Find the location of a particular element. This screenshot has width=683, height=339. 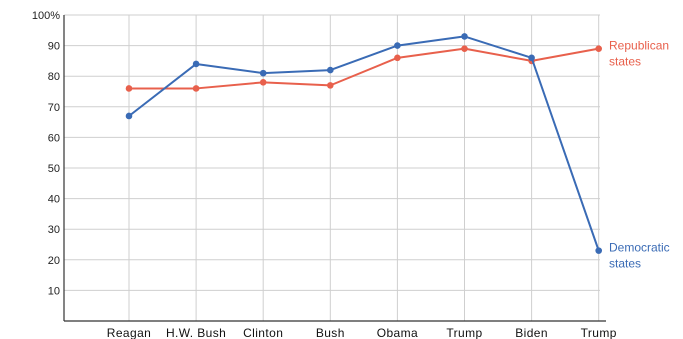

y-tick-label: 80 is located at coordinates (54, 77).